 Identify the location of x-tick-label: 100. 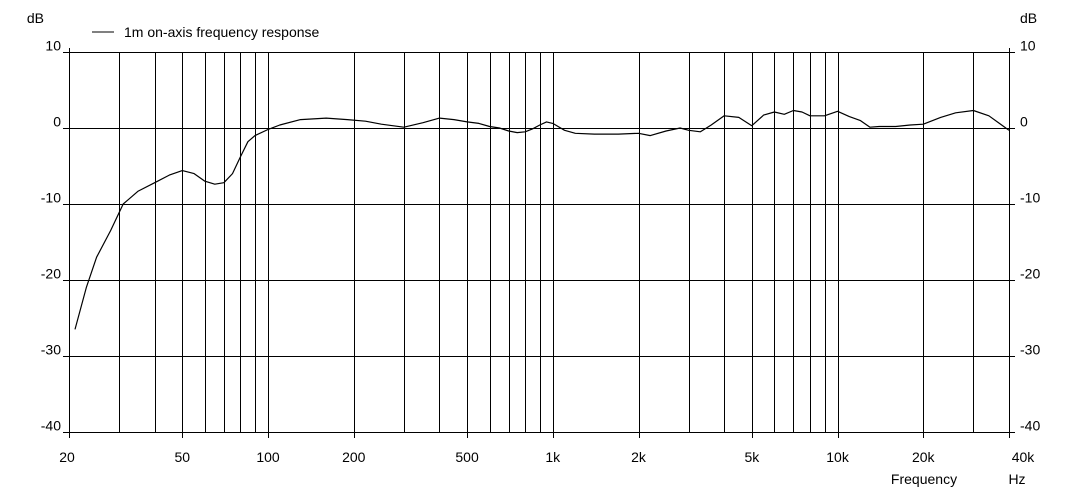
(268, 457).